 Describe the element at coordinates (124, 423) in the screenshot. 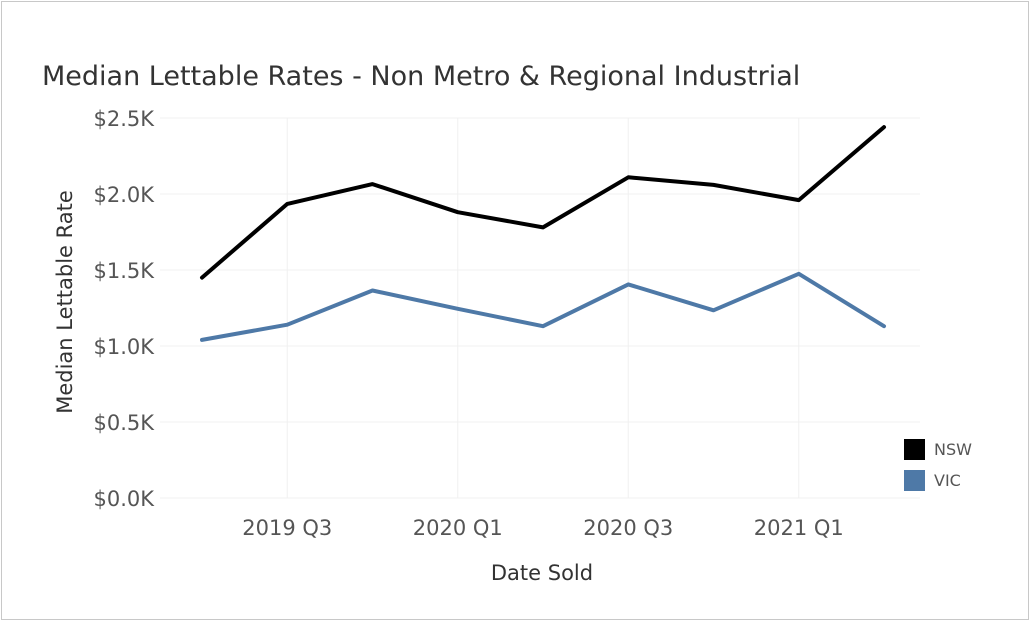

I see `y-tick-label: $0.5K` at that location.